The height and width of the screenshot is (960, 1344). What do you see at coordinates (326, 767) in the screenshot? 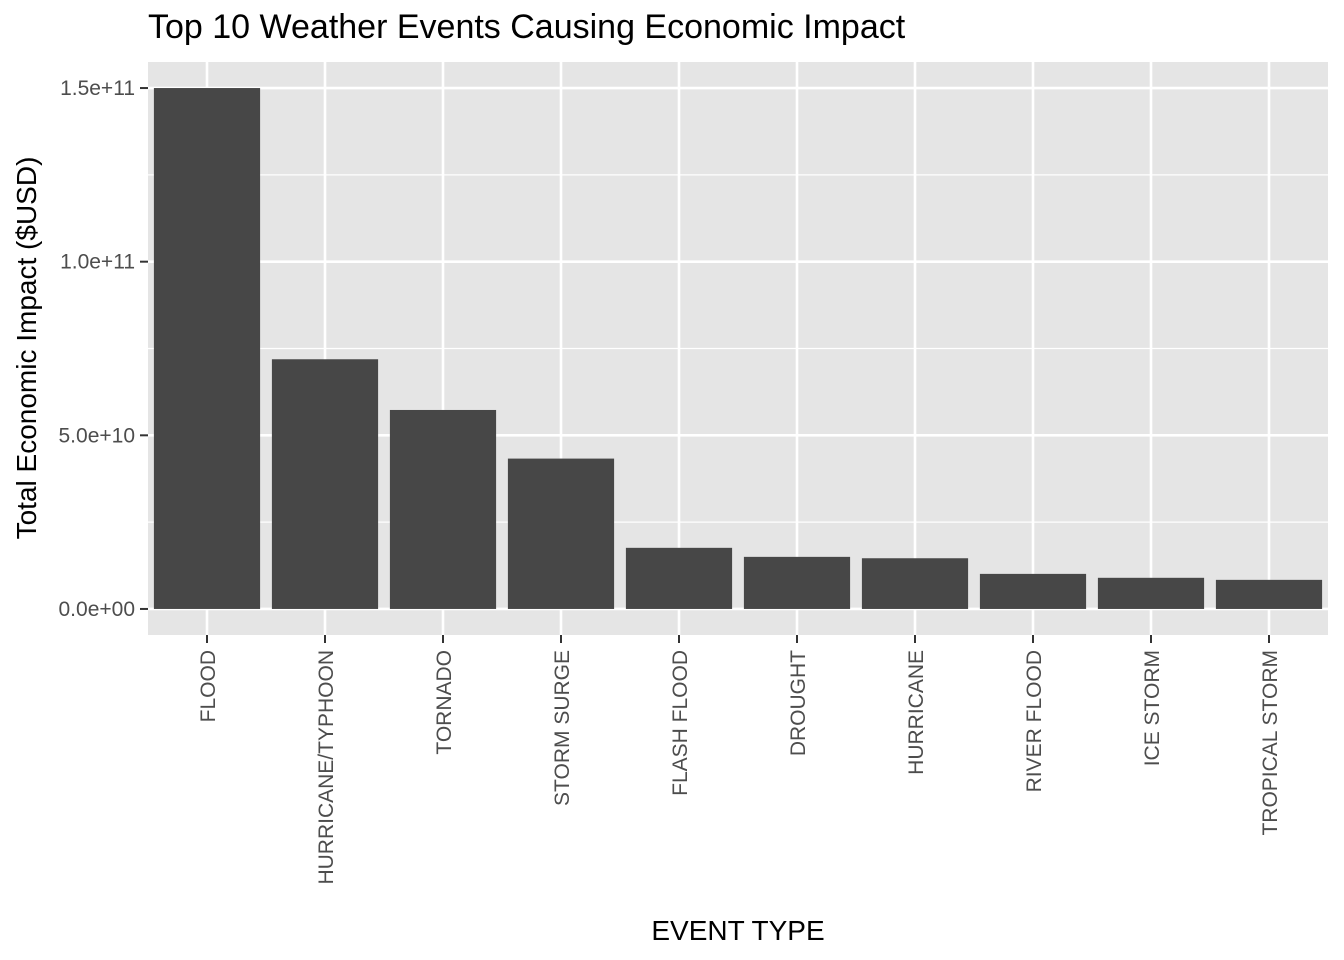
I see `x-tick-label: HURRICANE/TYPHOON` at bounding box center [326, 767].